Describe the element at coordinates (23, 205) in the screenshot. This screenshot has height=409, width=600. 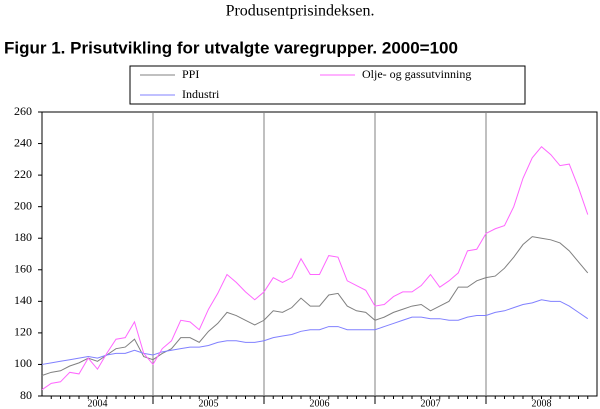
I see `y-tick-label: 200` at that location.